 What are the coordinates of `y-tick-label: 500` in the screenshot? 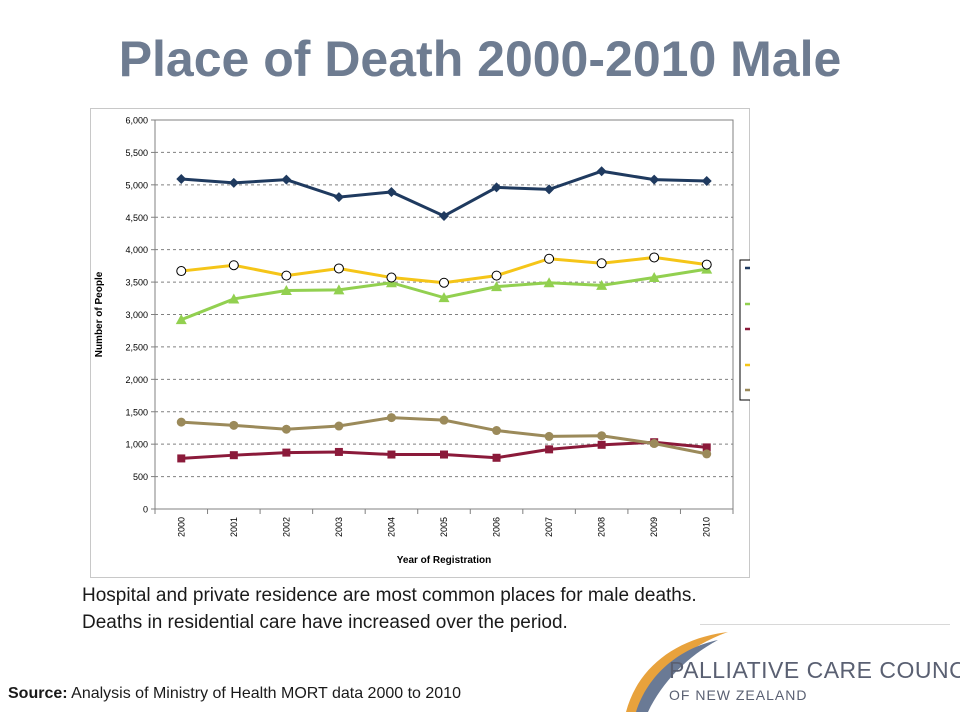 It's located at (140, 477).